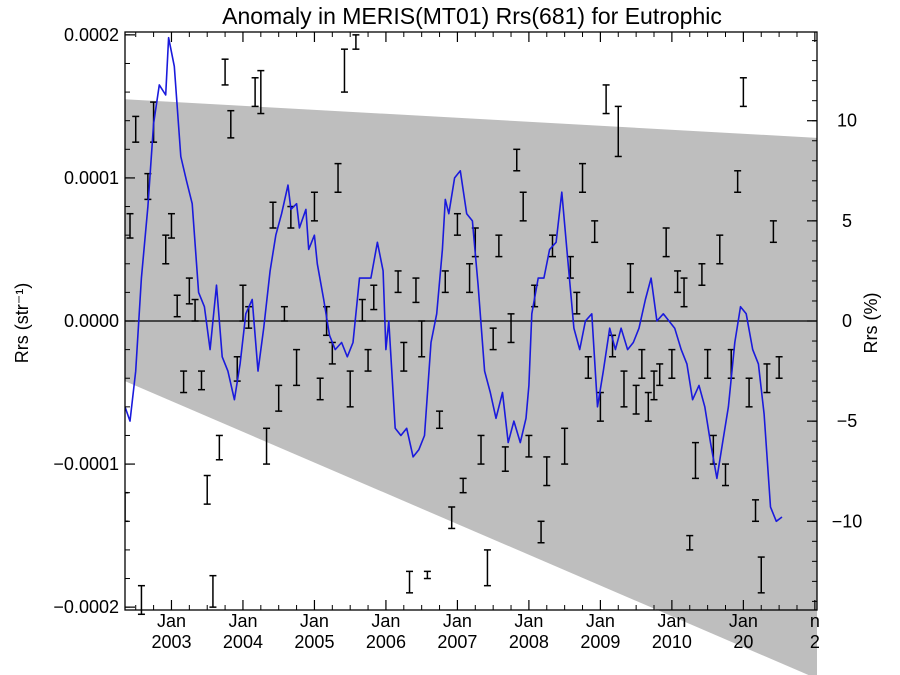 The image size is (900, 675). I want to click on x-tick-label-year: 2007, so click(457, 642).